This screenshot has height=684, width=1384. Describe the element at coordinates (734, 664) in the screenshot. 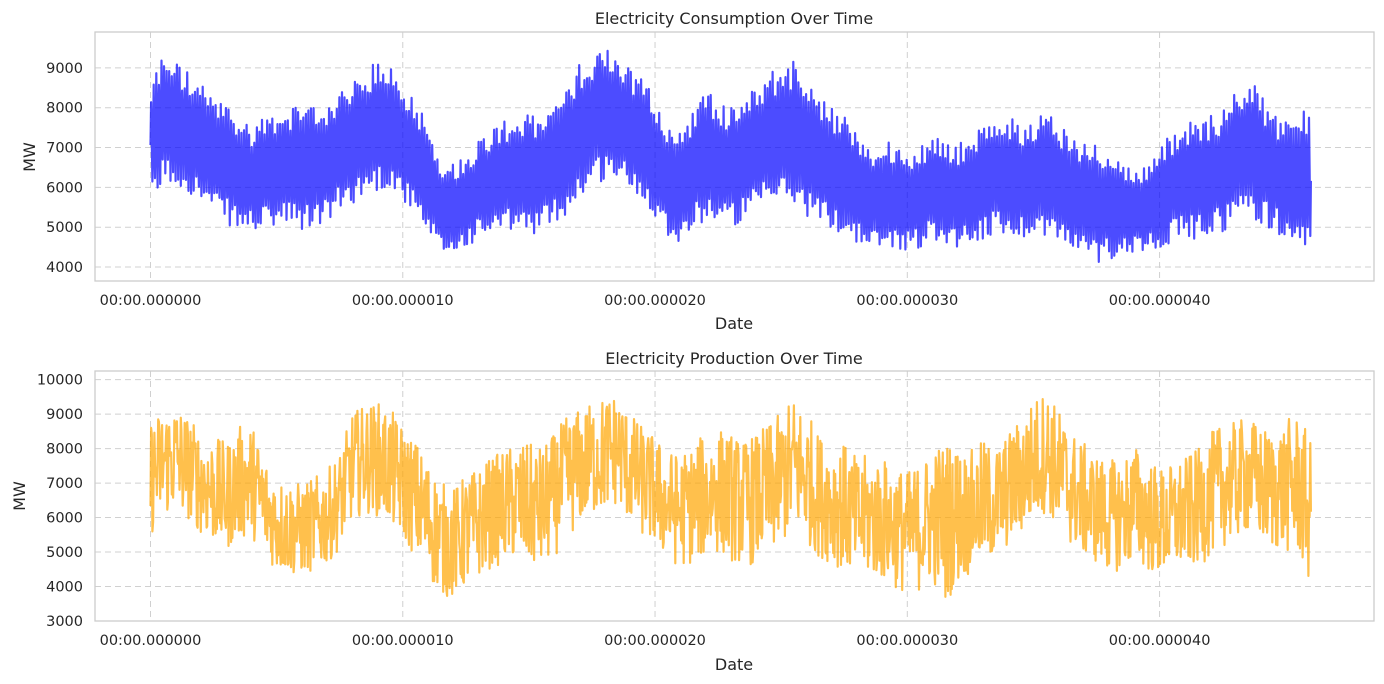

I see `production-x-axis-label: Date` at that location.